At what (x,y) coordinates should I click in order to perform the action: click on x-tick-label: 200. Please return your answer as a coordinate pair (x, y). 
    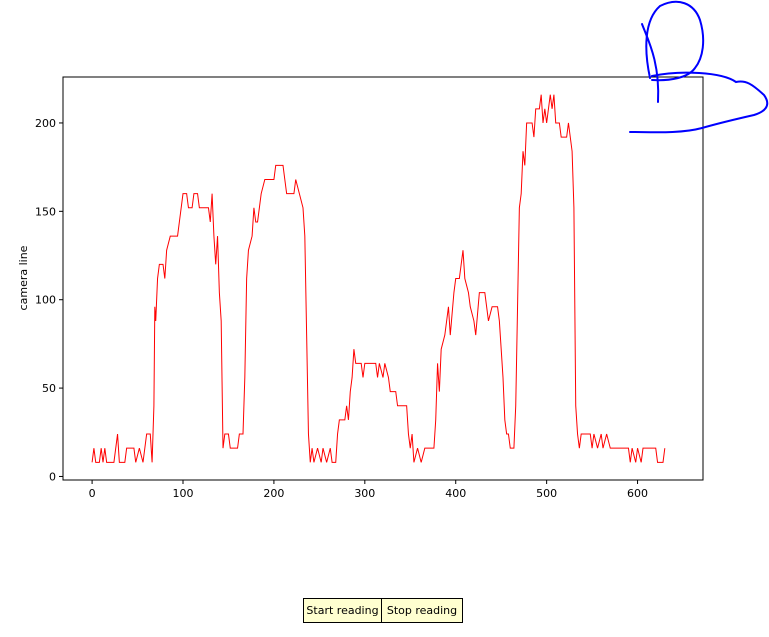
    Looking at the image, I should click on (273, 493).